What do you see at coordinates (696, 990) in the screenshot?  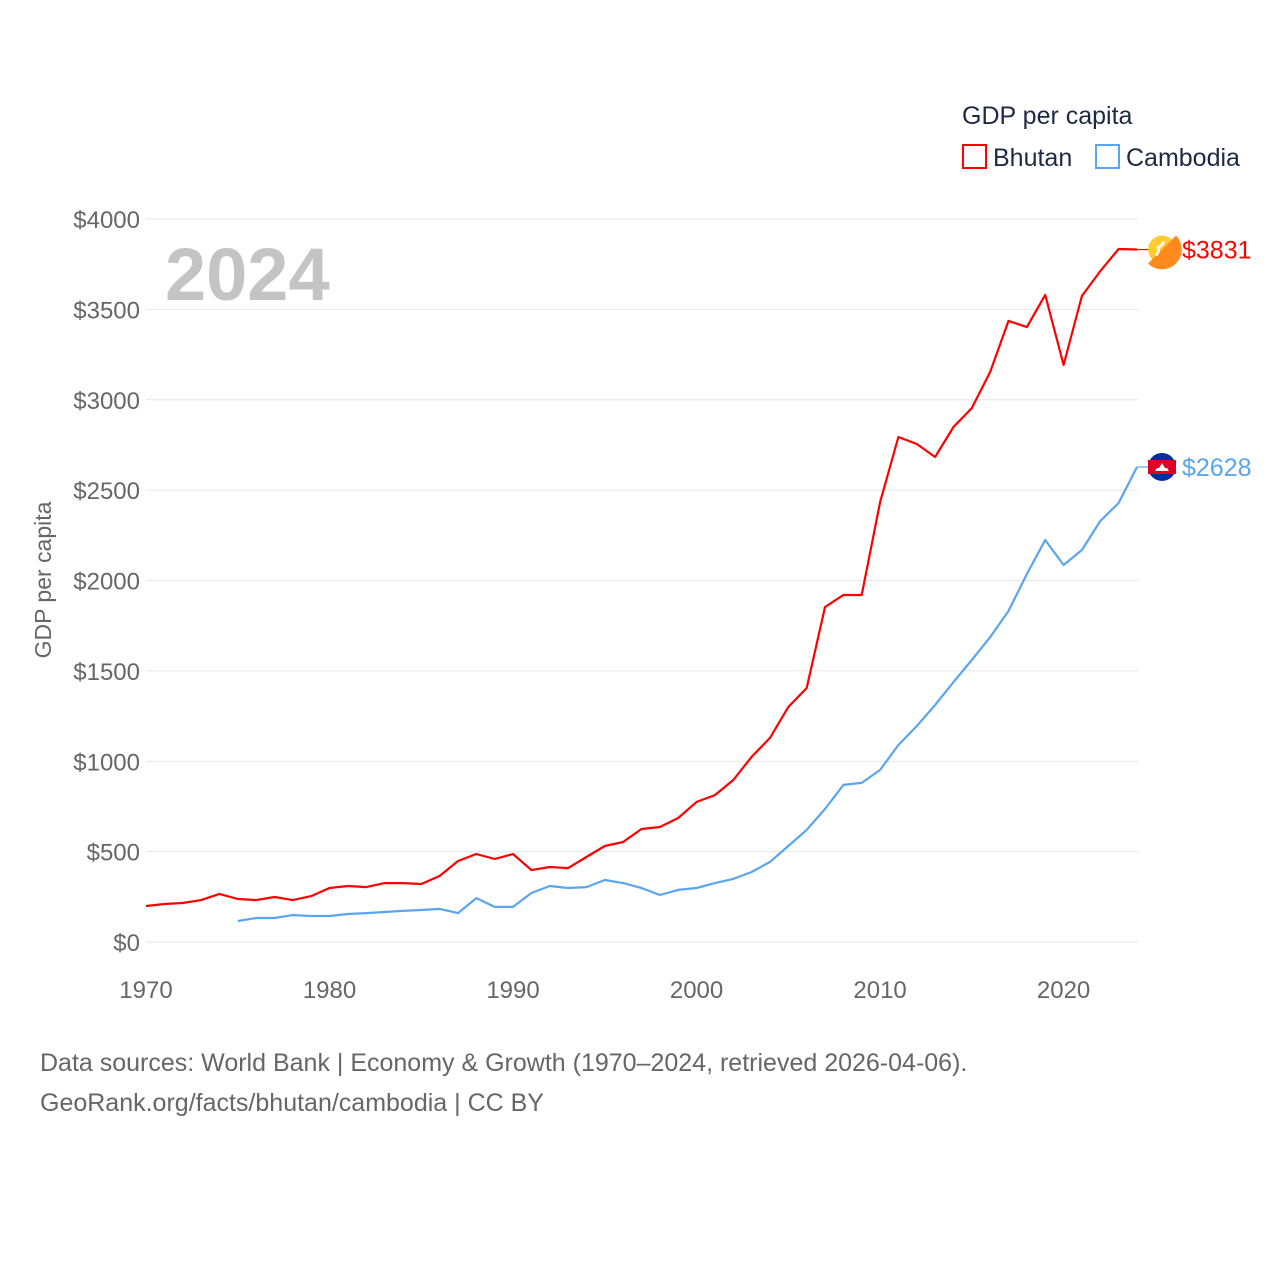 I see `x-tick-label: 2000` at bounding box center [696, 990].